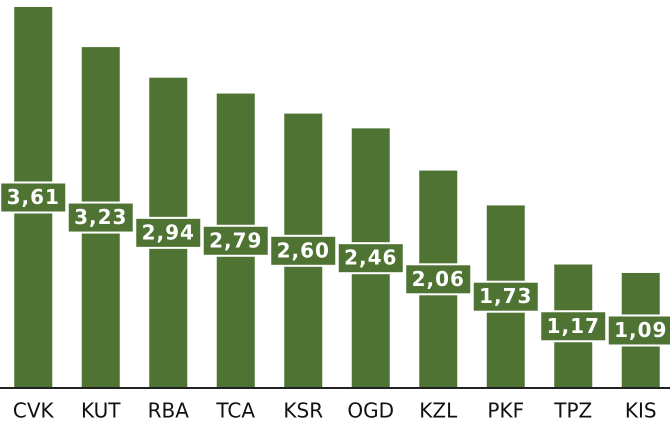  I want to click on value-label: 3,23, so click(100, 217).